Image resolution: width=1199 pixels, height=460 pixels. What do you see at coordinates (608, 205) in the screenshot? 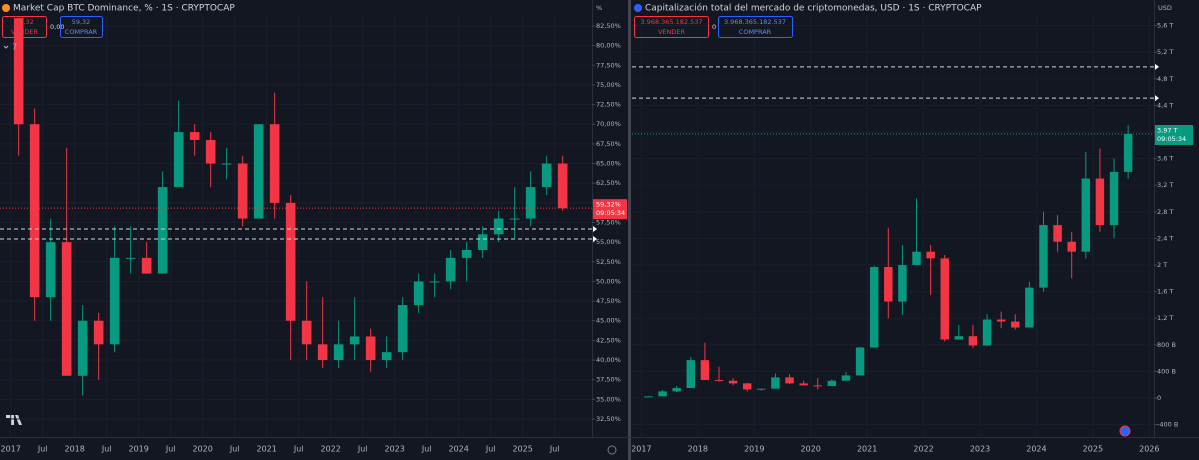
I see `price-label: 59,32%` at bounding box center [608, 205].